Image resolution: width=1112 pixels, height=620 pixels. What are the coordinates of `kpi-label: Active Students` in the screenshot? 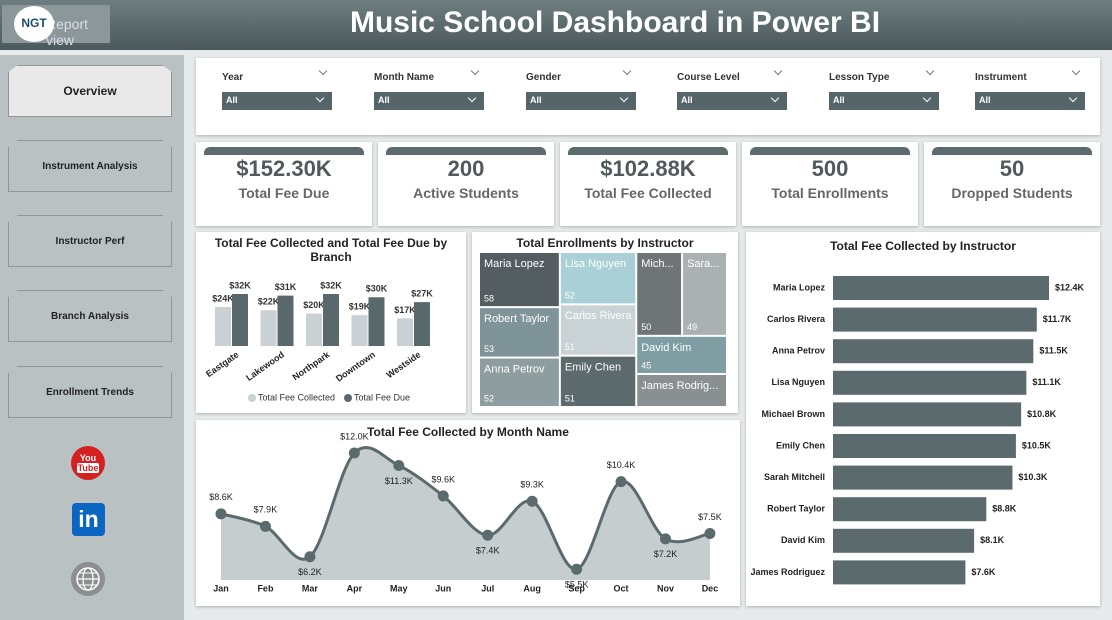 It's located at (466, 193).